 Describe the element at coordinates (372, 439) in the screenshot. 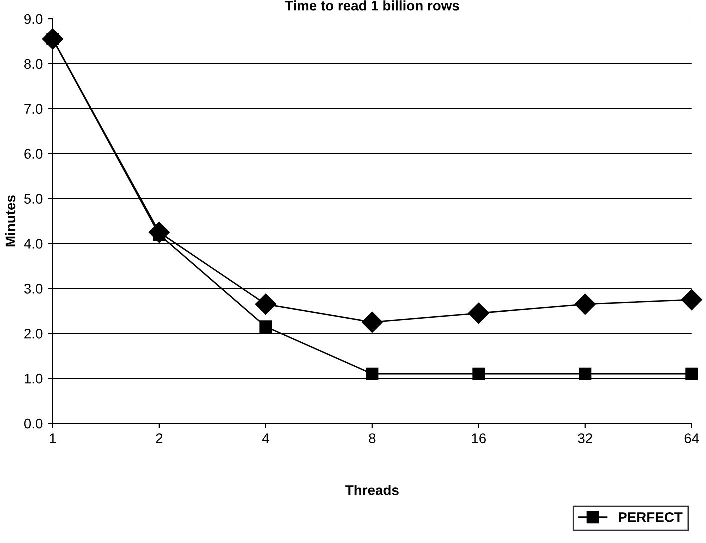

I see `x-tick-label: 8` at that location.